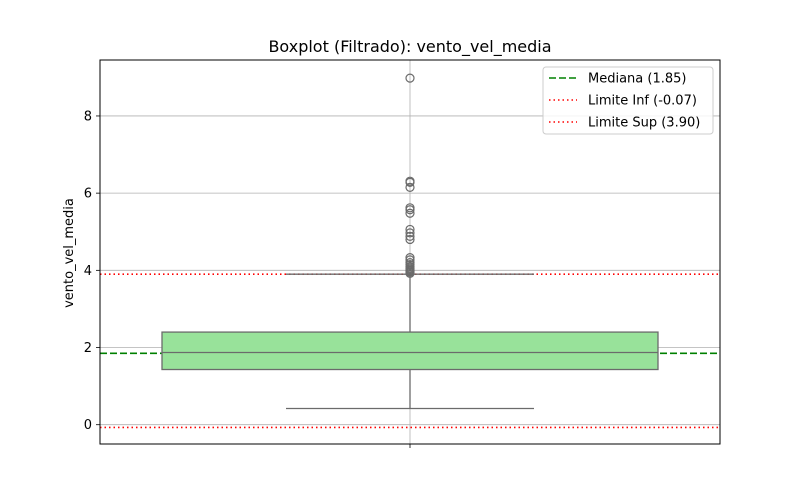 Image resolution: width=800 pixels, height=504 pixels. What do you see at coordinates (88, 348) in the screenshot?
I see `y-tick-label: 2` at bounding box center [88, 348].